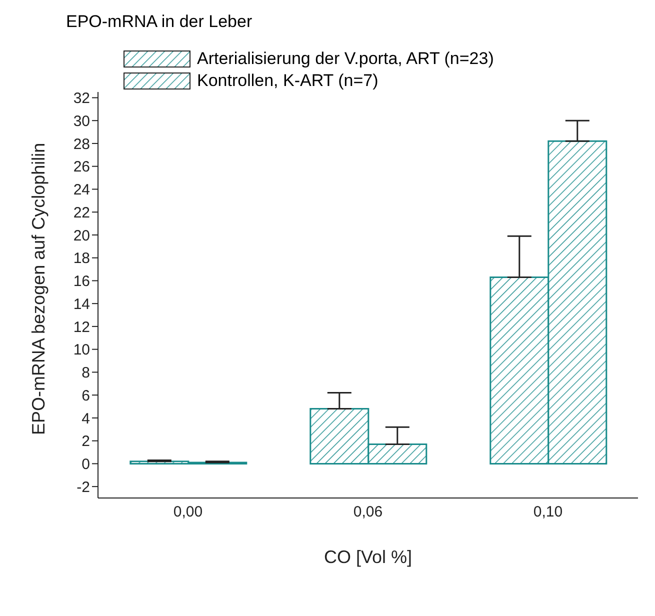 This screenshot has width=655, height=616. Describe the element at coordinates (38, 288) in the screenshot. I see `y-axis-title: EPO-mRNA bezogen auf Cyclophilin` at that location.